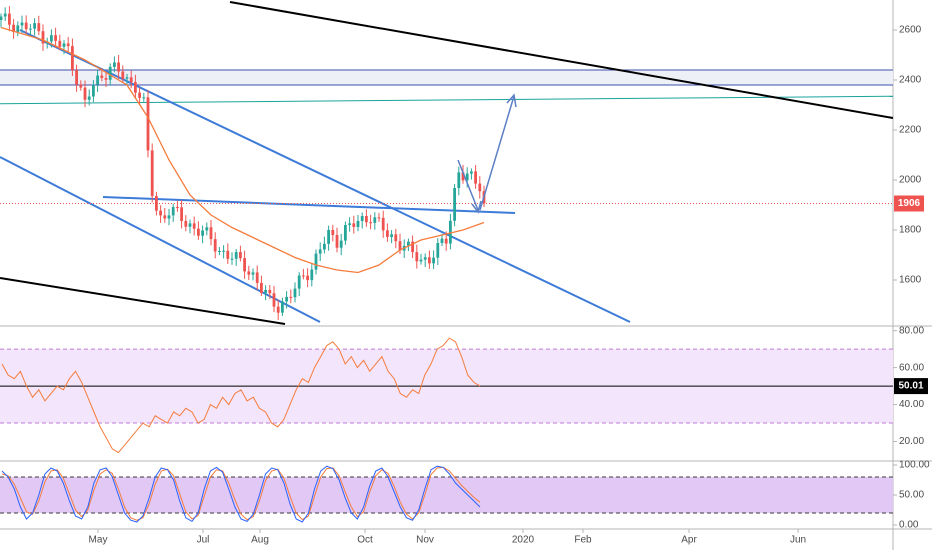 The width and height of the screenshot is (932, 550). I want to click on rsi-value: 50.01, so click(910, 386).